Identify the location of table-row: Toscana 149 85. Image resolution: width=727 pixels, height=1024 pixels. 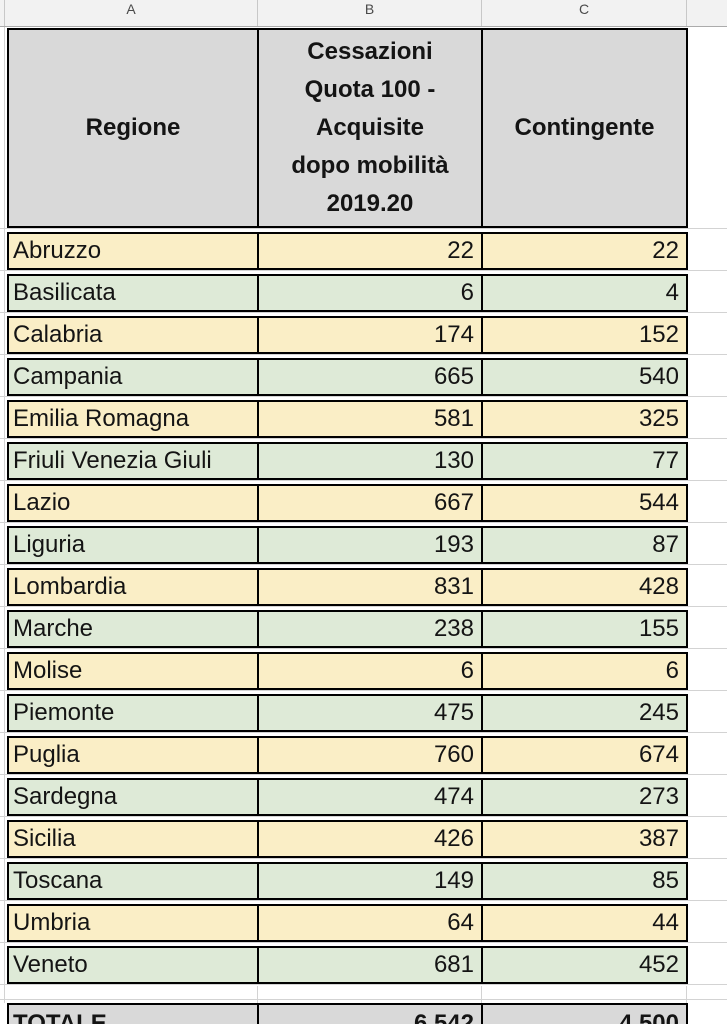
(347, 881).